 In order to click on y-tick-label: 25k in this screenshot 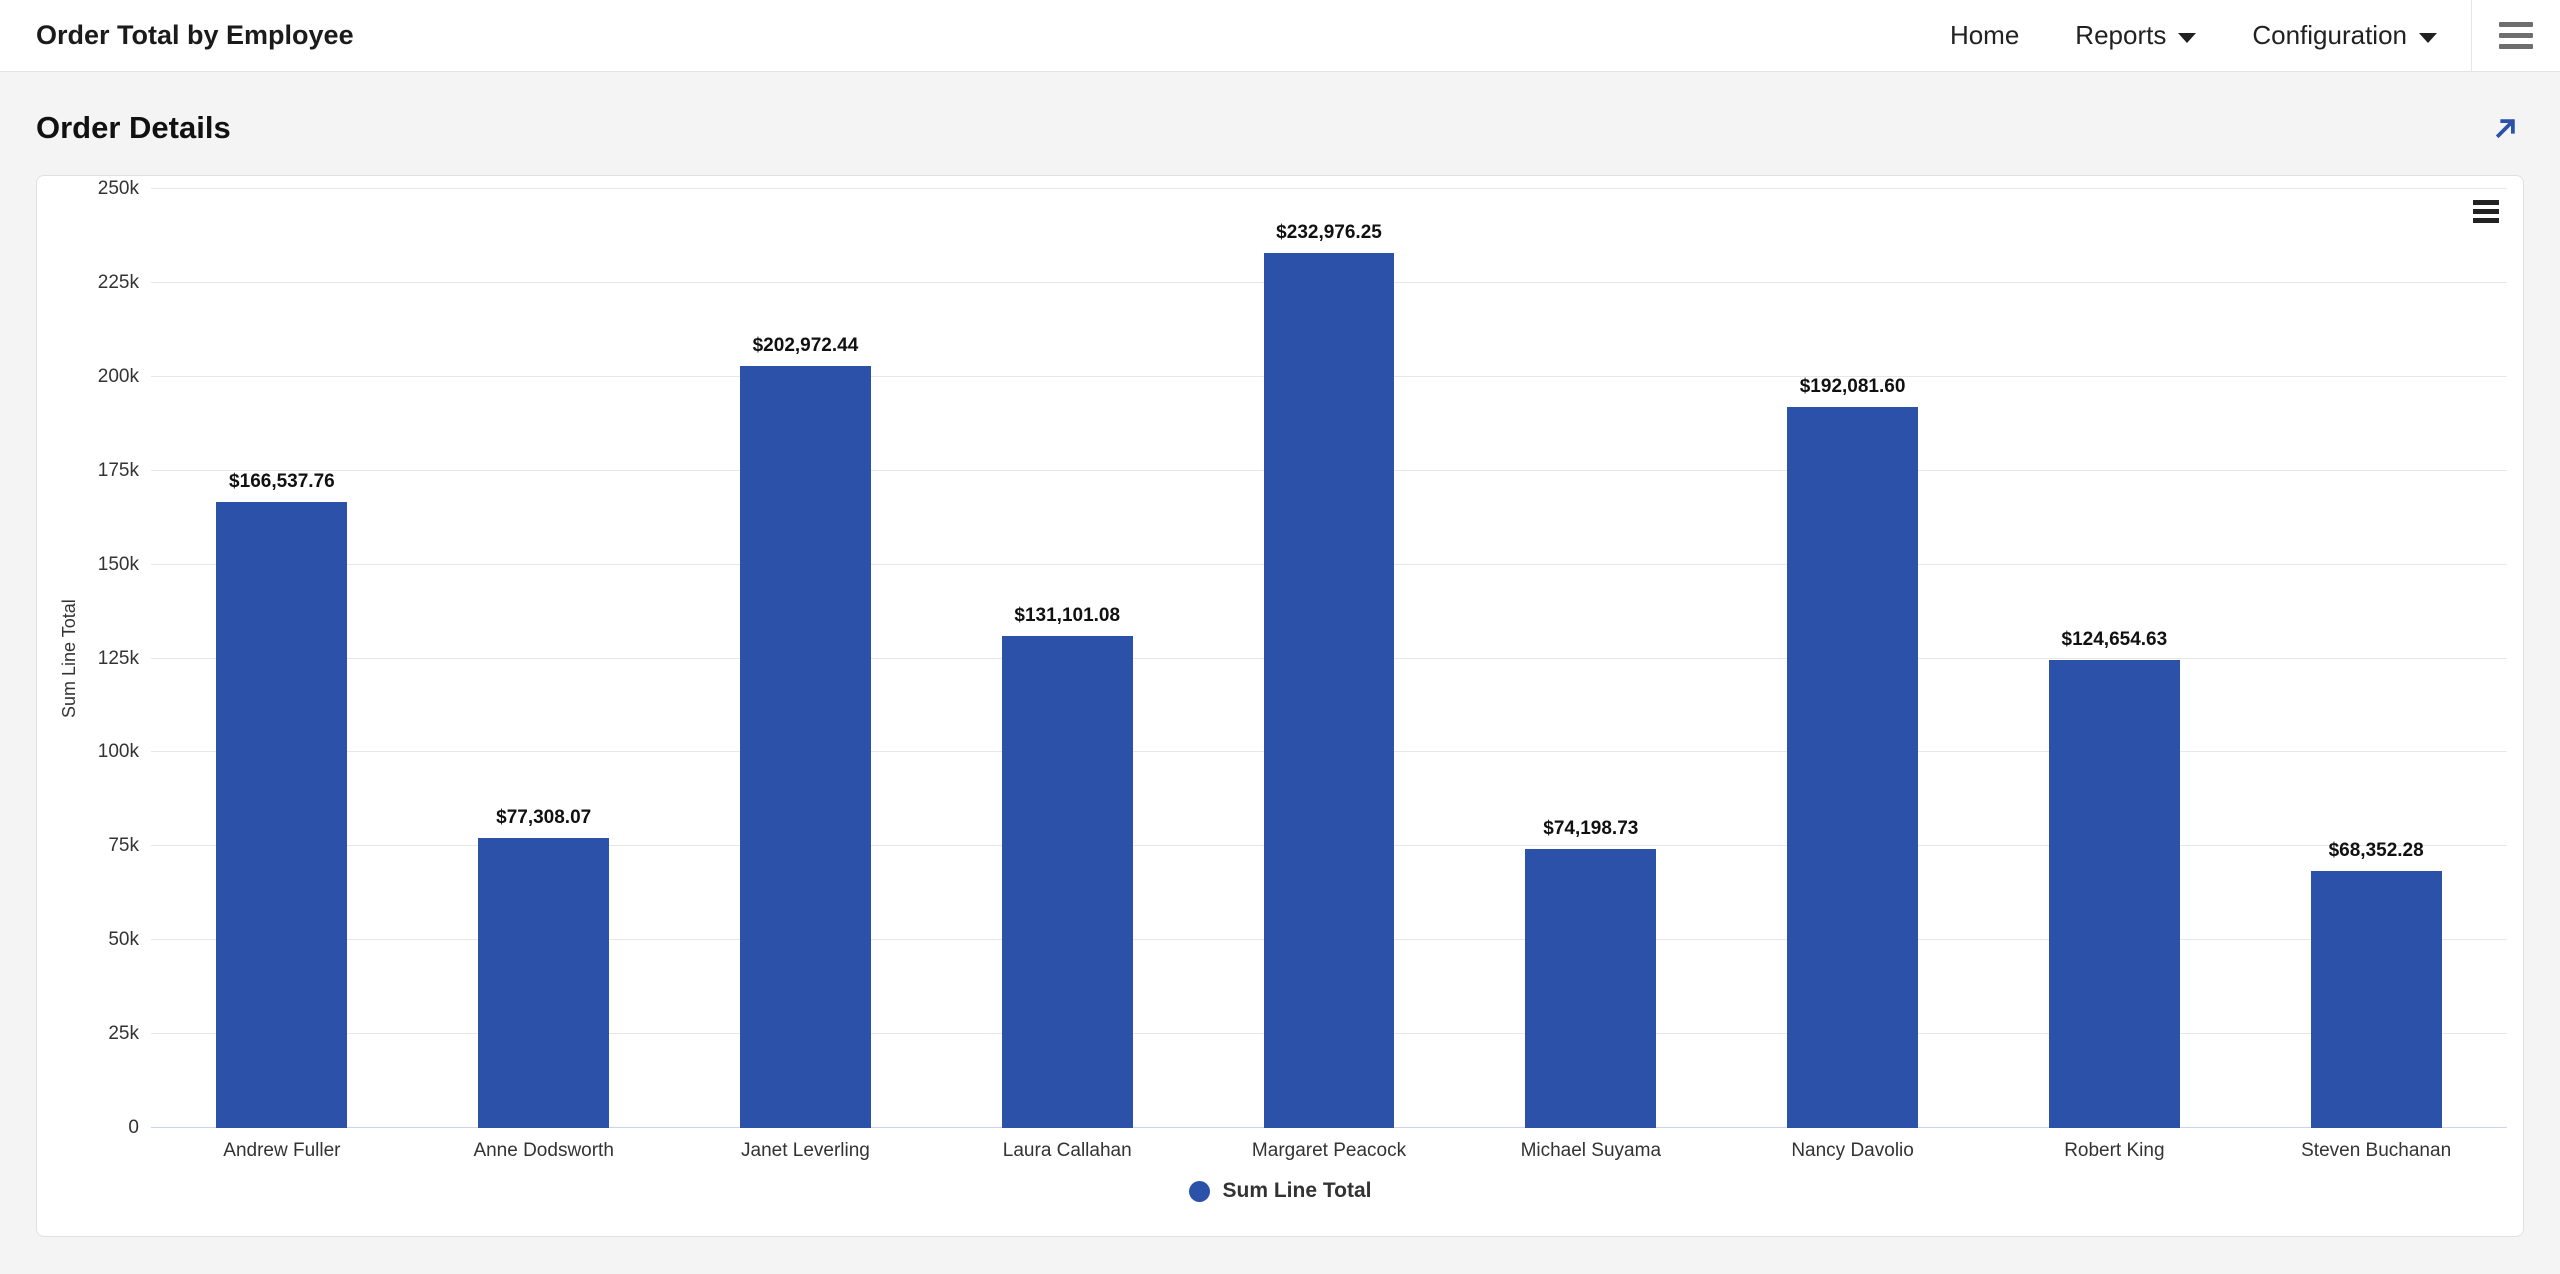, I will do `click(123, 1034)`.